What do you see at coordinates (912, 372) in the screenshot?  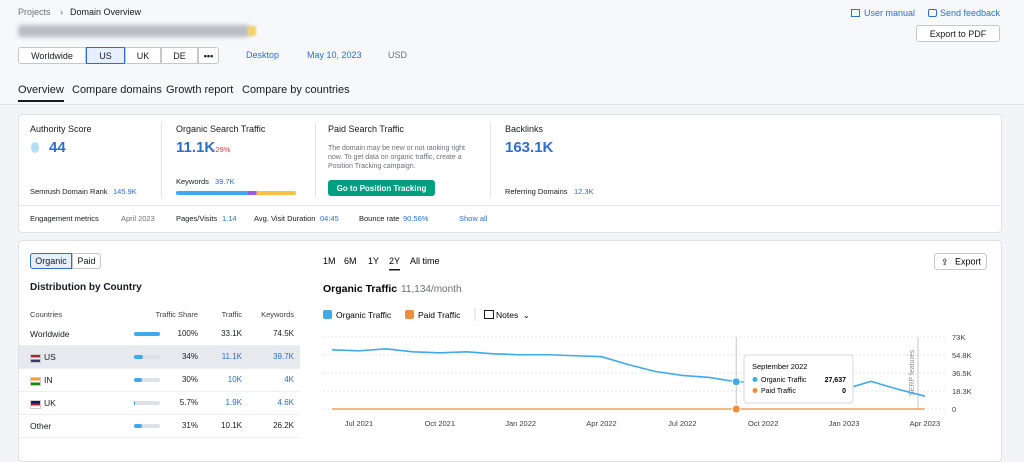 I see `annotation: SERP features` at bounding box center [912, 372].